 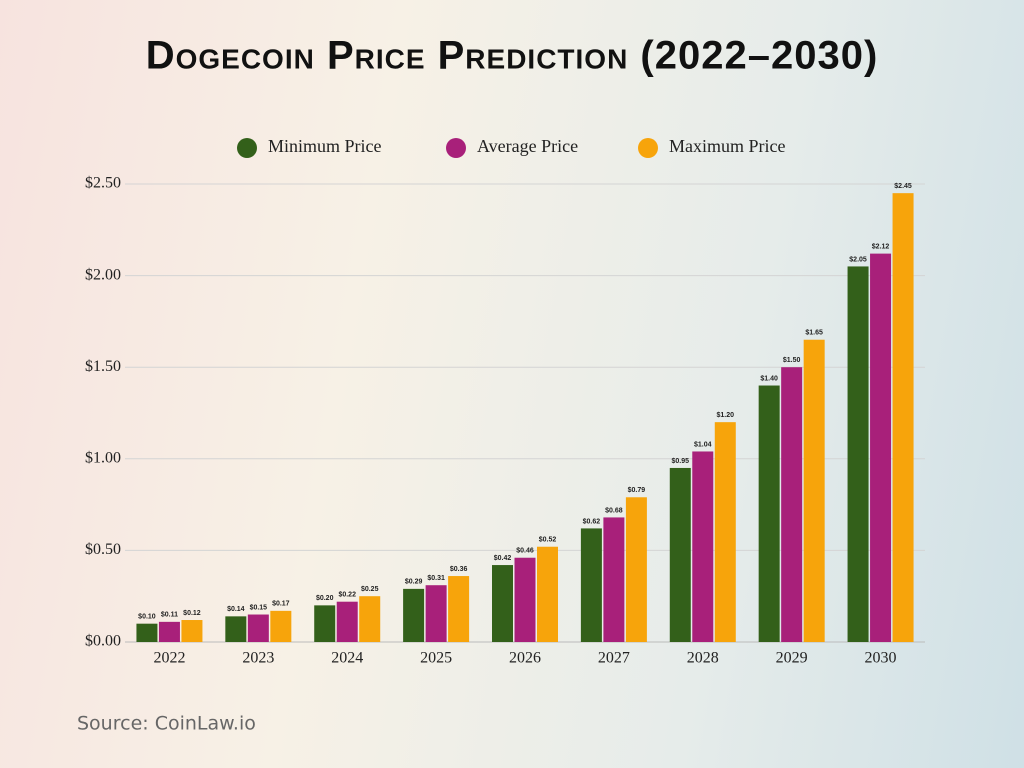 What do you see at coordinates (325, 146) in the screenshot?
I see `legend-label: Minimum Price` at bounding box center [325, 146].